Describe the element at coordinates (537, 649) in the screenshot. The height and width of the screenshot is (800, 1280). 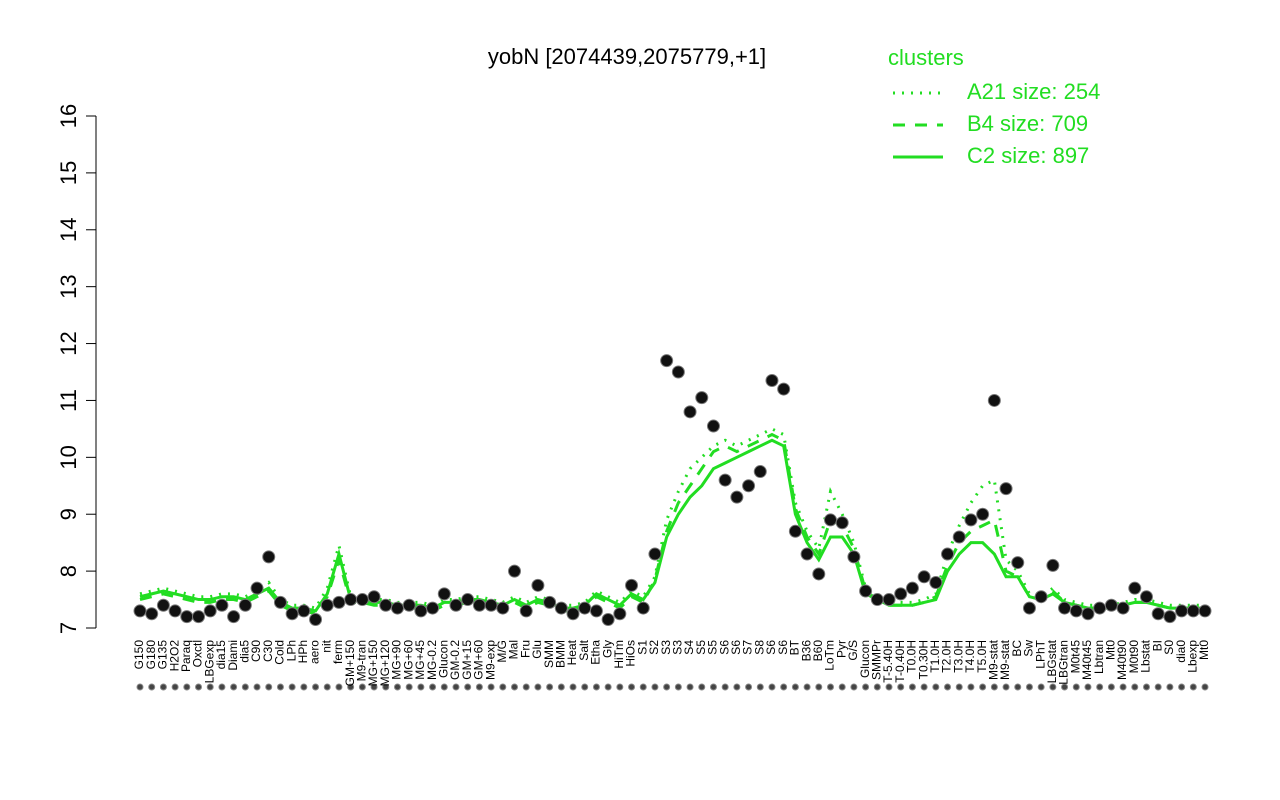
I see `x-tick-label: Glu` at that location.